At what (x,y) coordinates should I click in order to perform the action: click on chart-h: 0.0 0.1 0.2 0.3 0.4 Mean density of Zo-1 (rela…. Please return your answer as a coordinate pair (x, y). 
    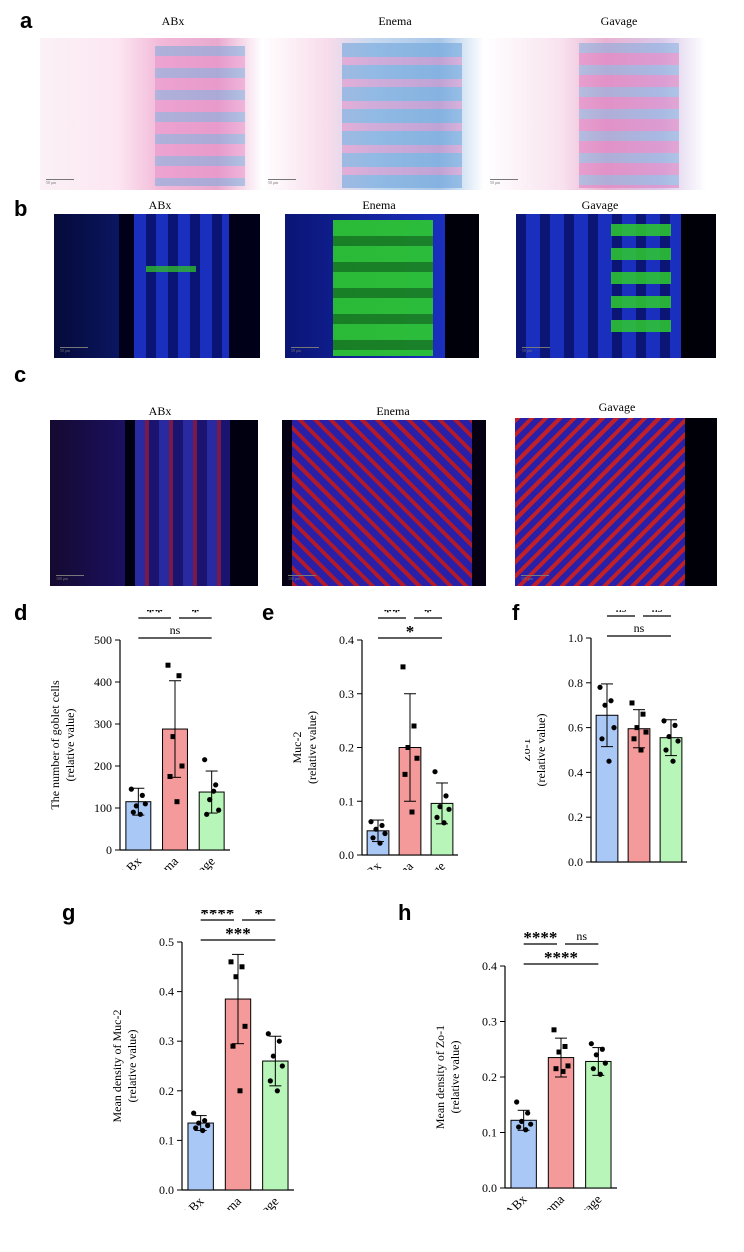
    Looking at the image, I should click on (525, 1069).